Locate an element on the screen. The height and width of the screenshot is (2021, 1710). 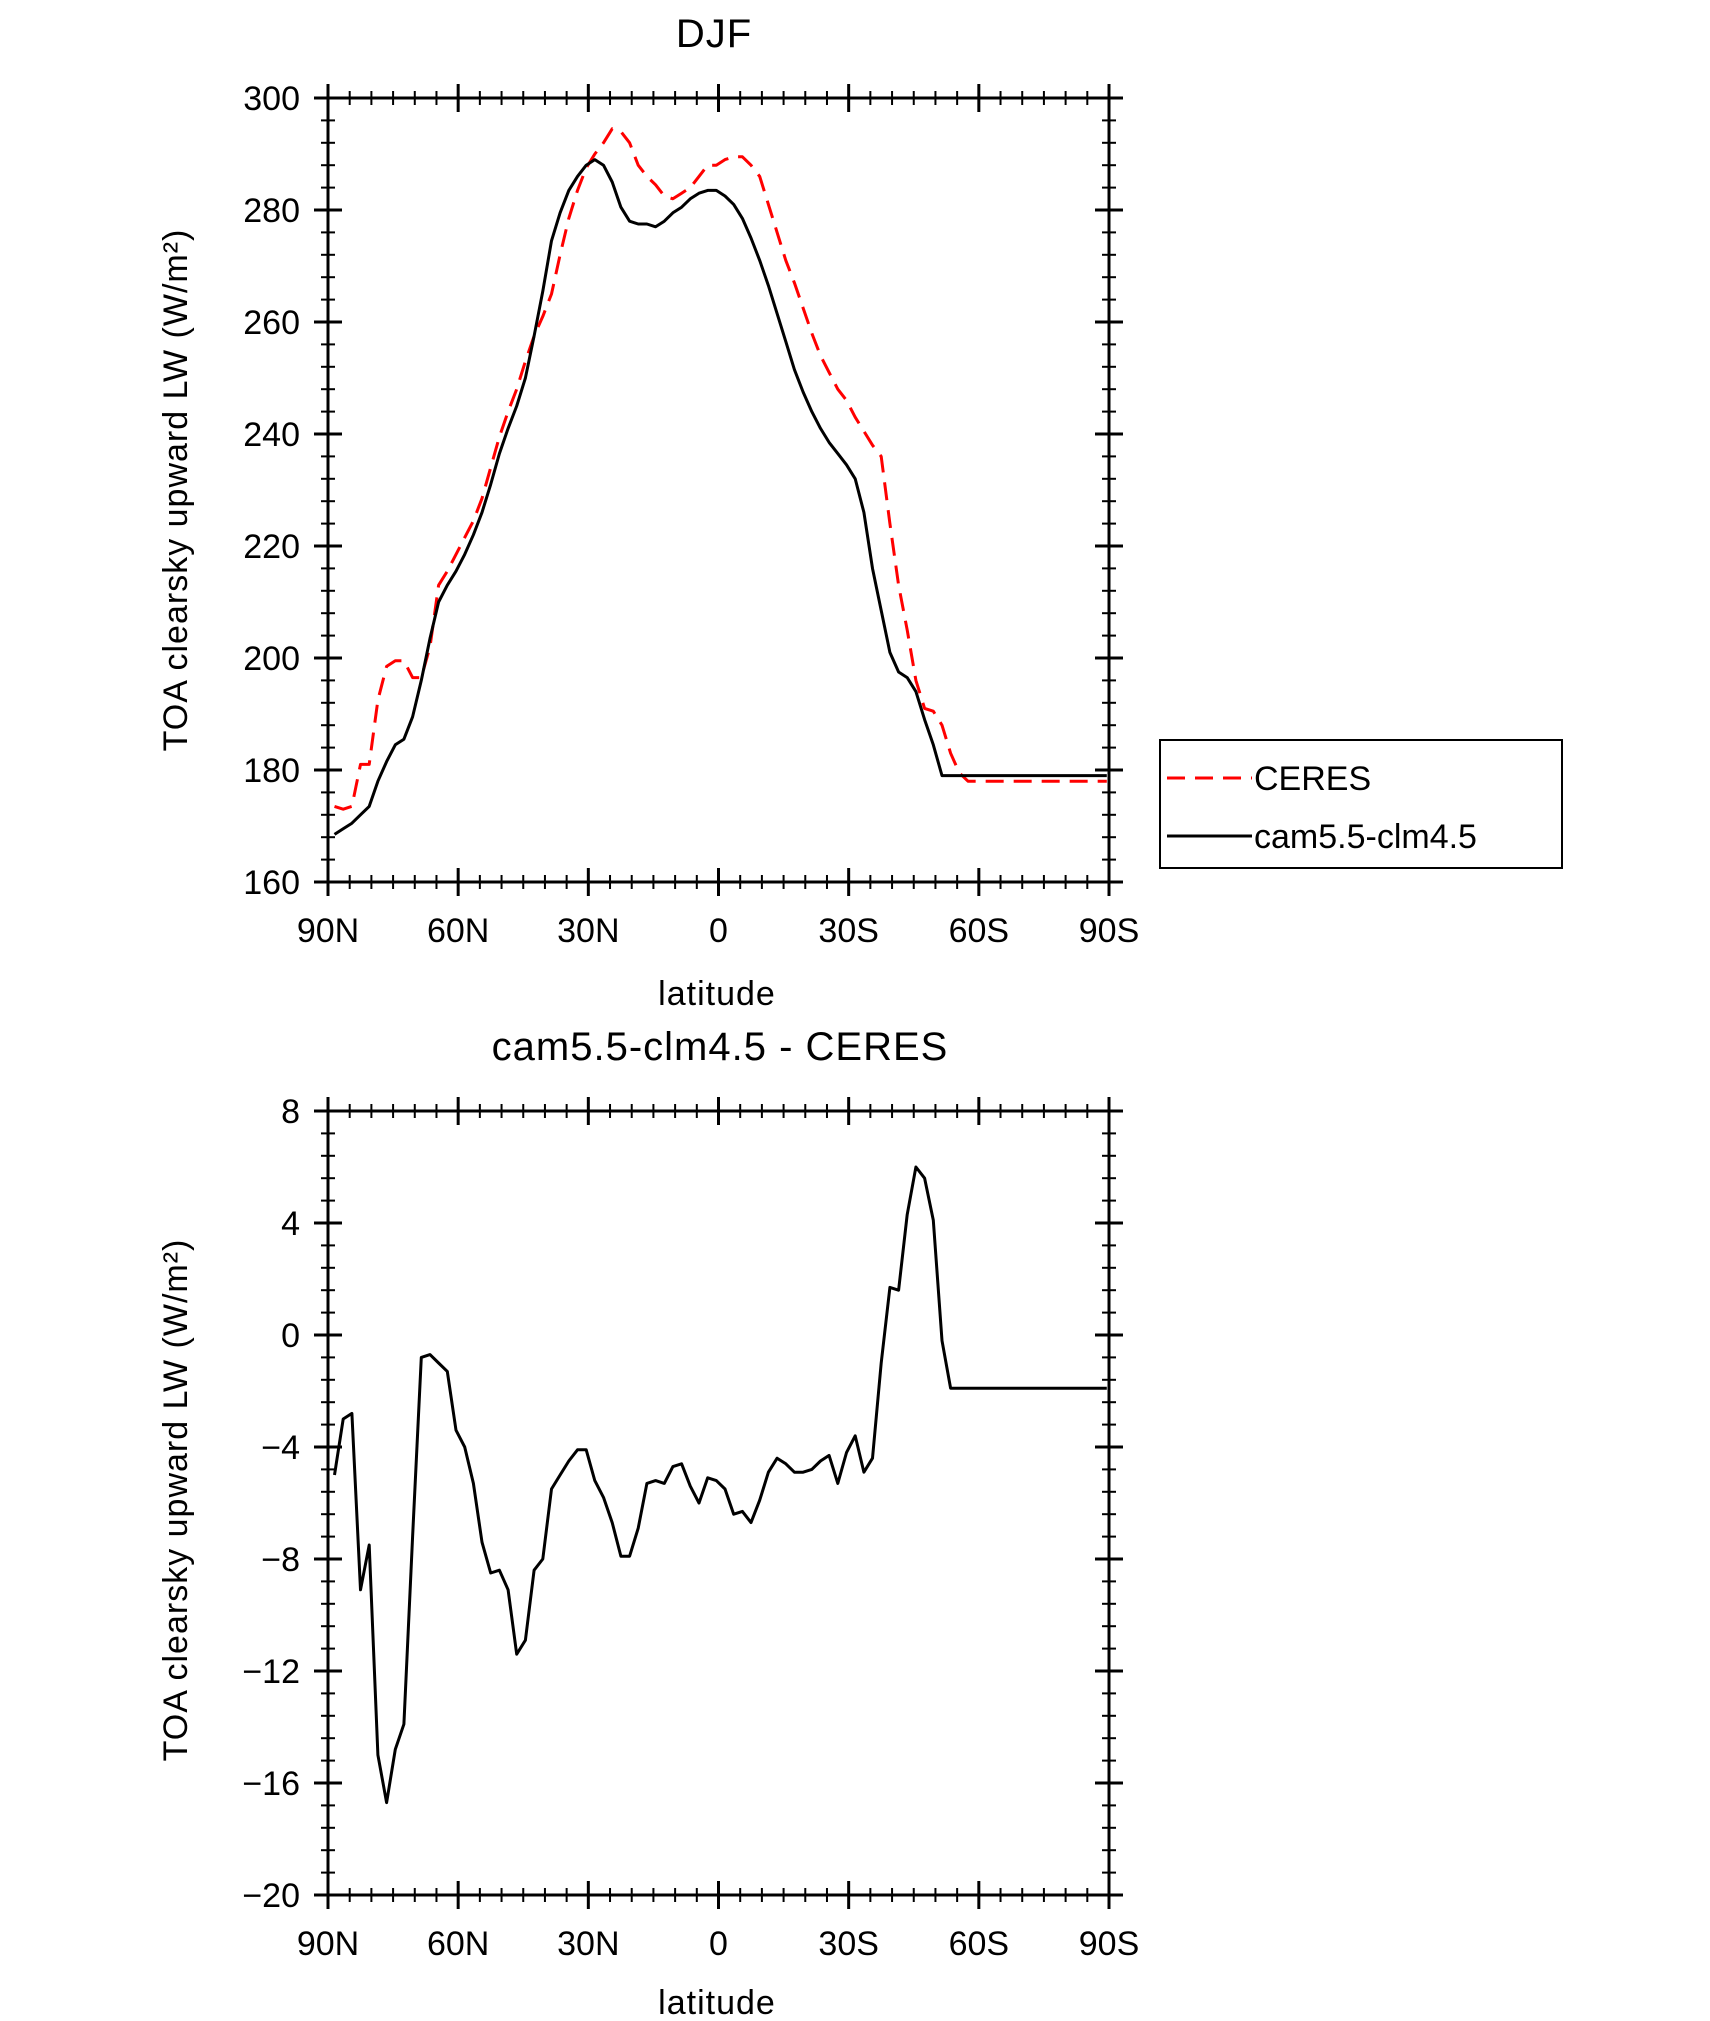
y-tick-label: −12 is located at coordinates (271, 1672).